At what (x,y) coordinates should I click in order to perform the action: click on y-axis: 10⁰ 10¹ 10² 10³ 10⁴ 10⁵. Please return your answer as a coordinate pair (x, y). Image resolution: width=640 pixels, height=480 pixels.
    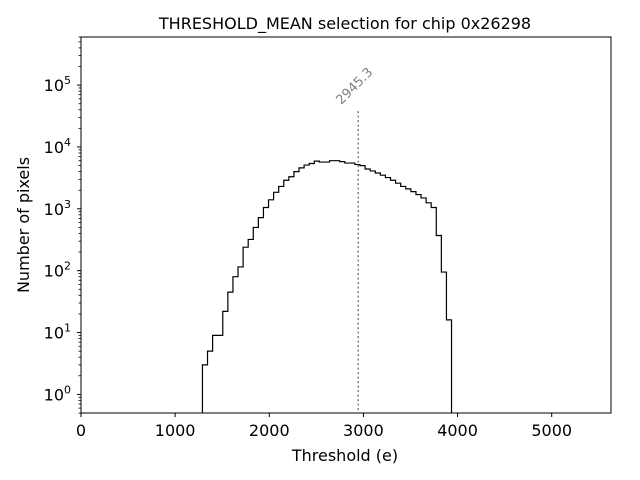
    Looking at the image, I should click on (62, 225).